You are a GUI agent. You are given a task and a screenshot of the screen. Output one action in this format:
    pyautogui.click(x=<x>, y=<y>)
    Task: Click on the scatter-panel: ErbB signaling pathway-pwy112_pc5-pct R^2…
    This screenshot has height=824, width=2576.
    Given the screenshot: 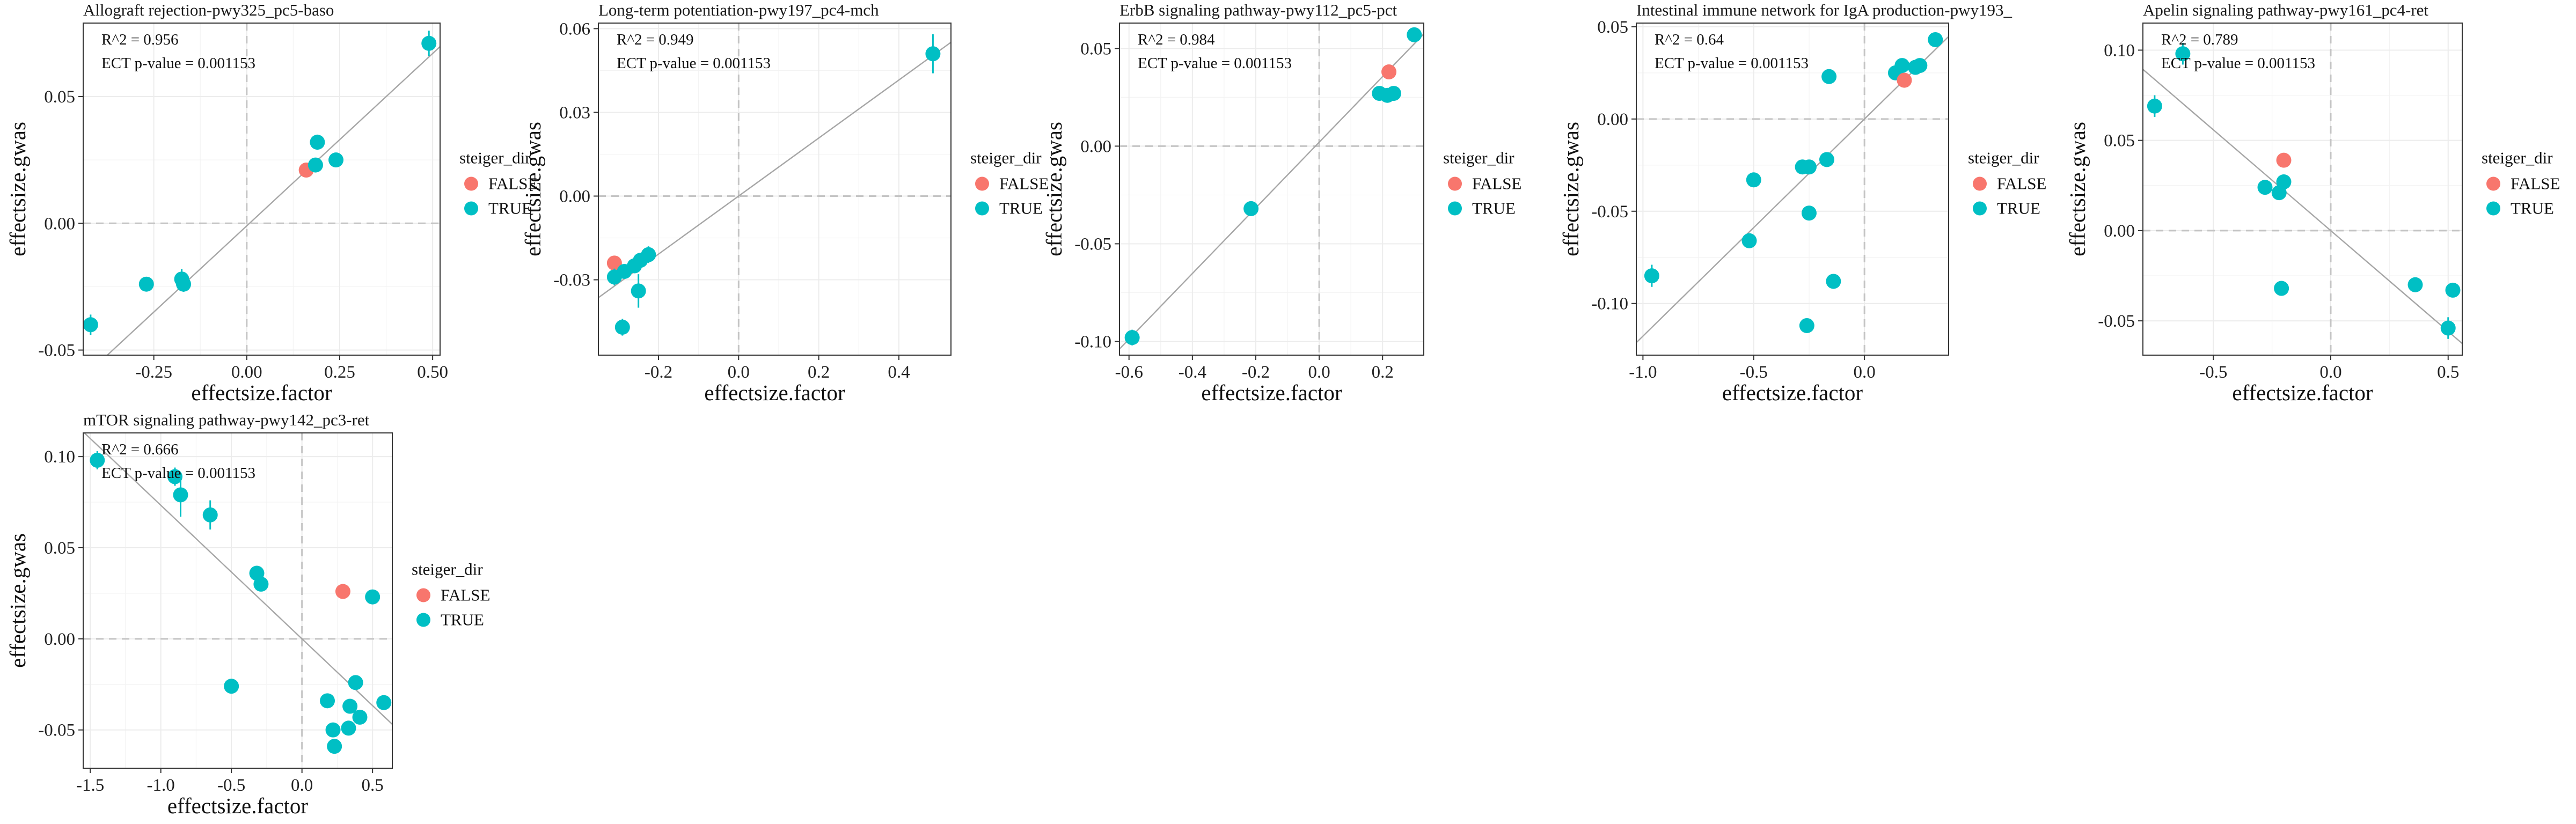 What is the action you would take?
    pyautogui.click(x=1281, y=203)
    